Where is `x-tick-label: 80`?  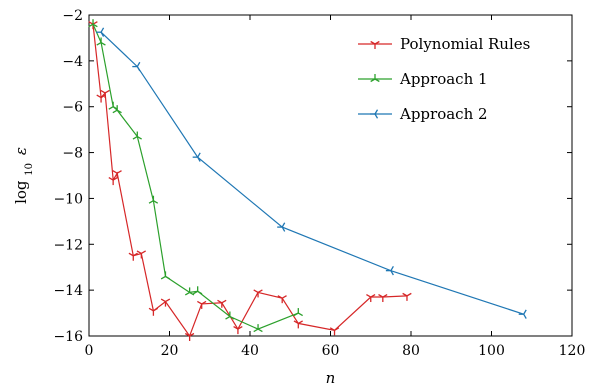 x-tick-label: 80 is located at coordinates (411, 351).